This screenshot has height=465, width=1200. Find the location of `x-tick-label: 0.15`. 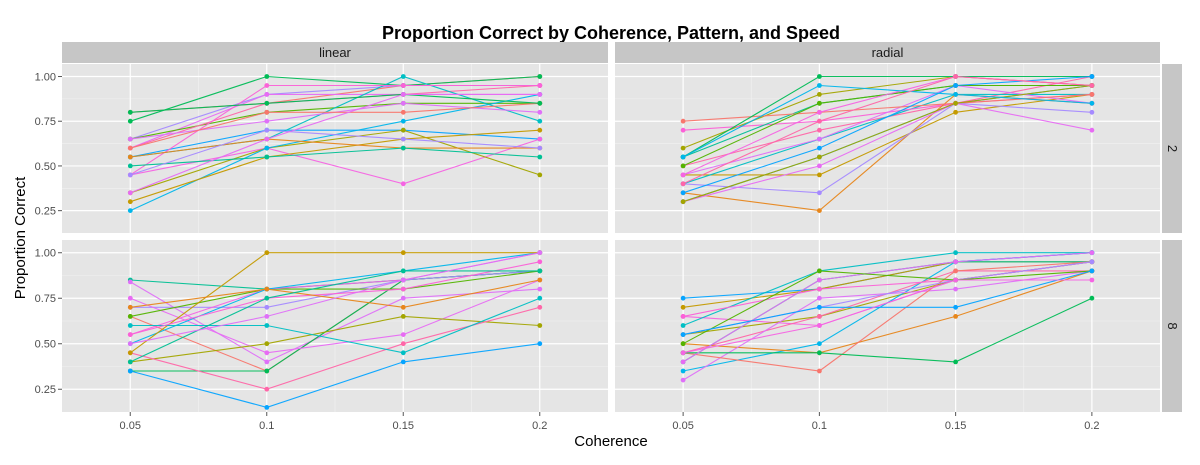

x-tick-label: 0.15 is located at coordinates (955, 426).